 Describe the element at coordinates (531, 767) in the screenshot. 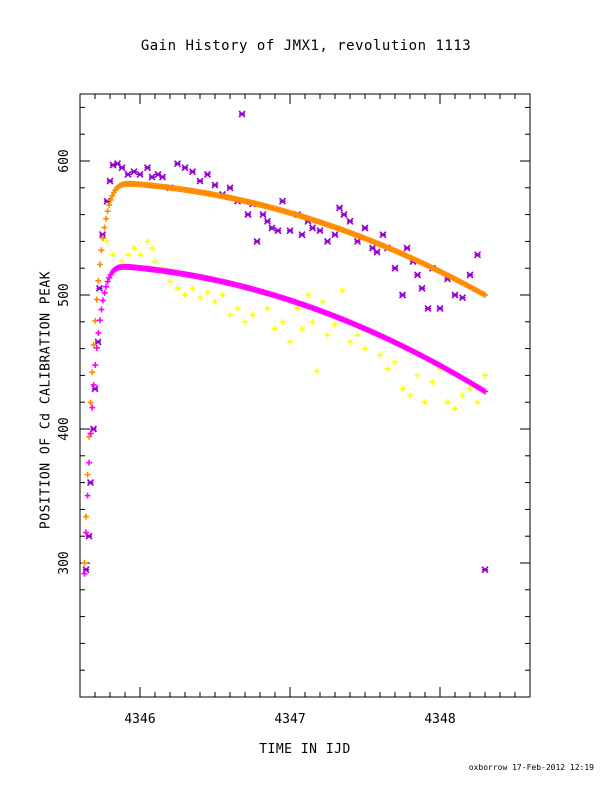

I see `footer-credit: oxborrow 17-Feb-2012 12:19` at that location.